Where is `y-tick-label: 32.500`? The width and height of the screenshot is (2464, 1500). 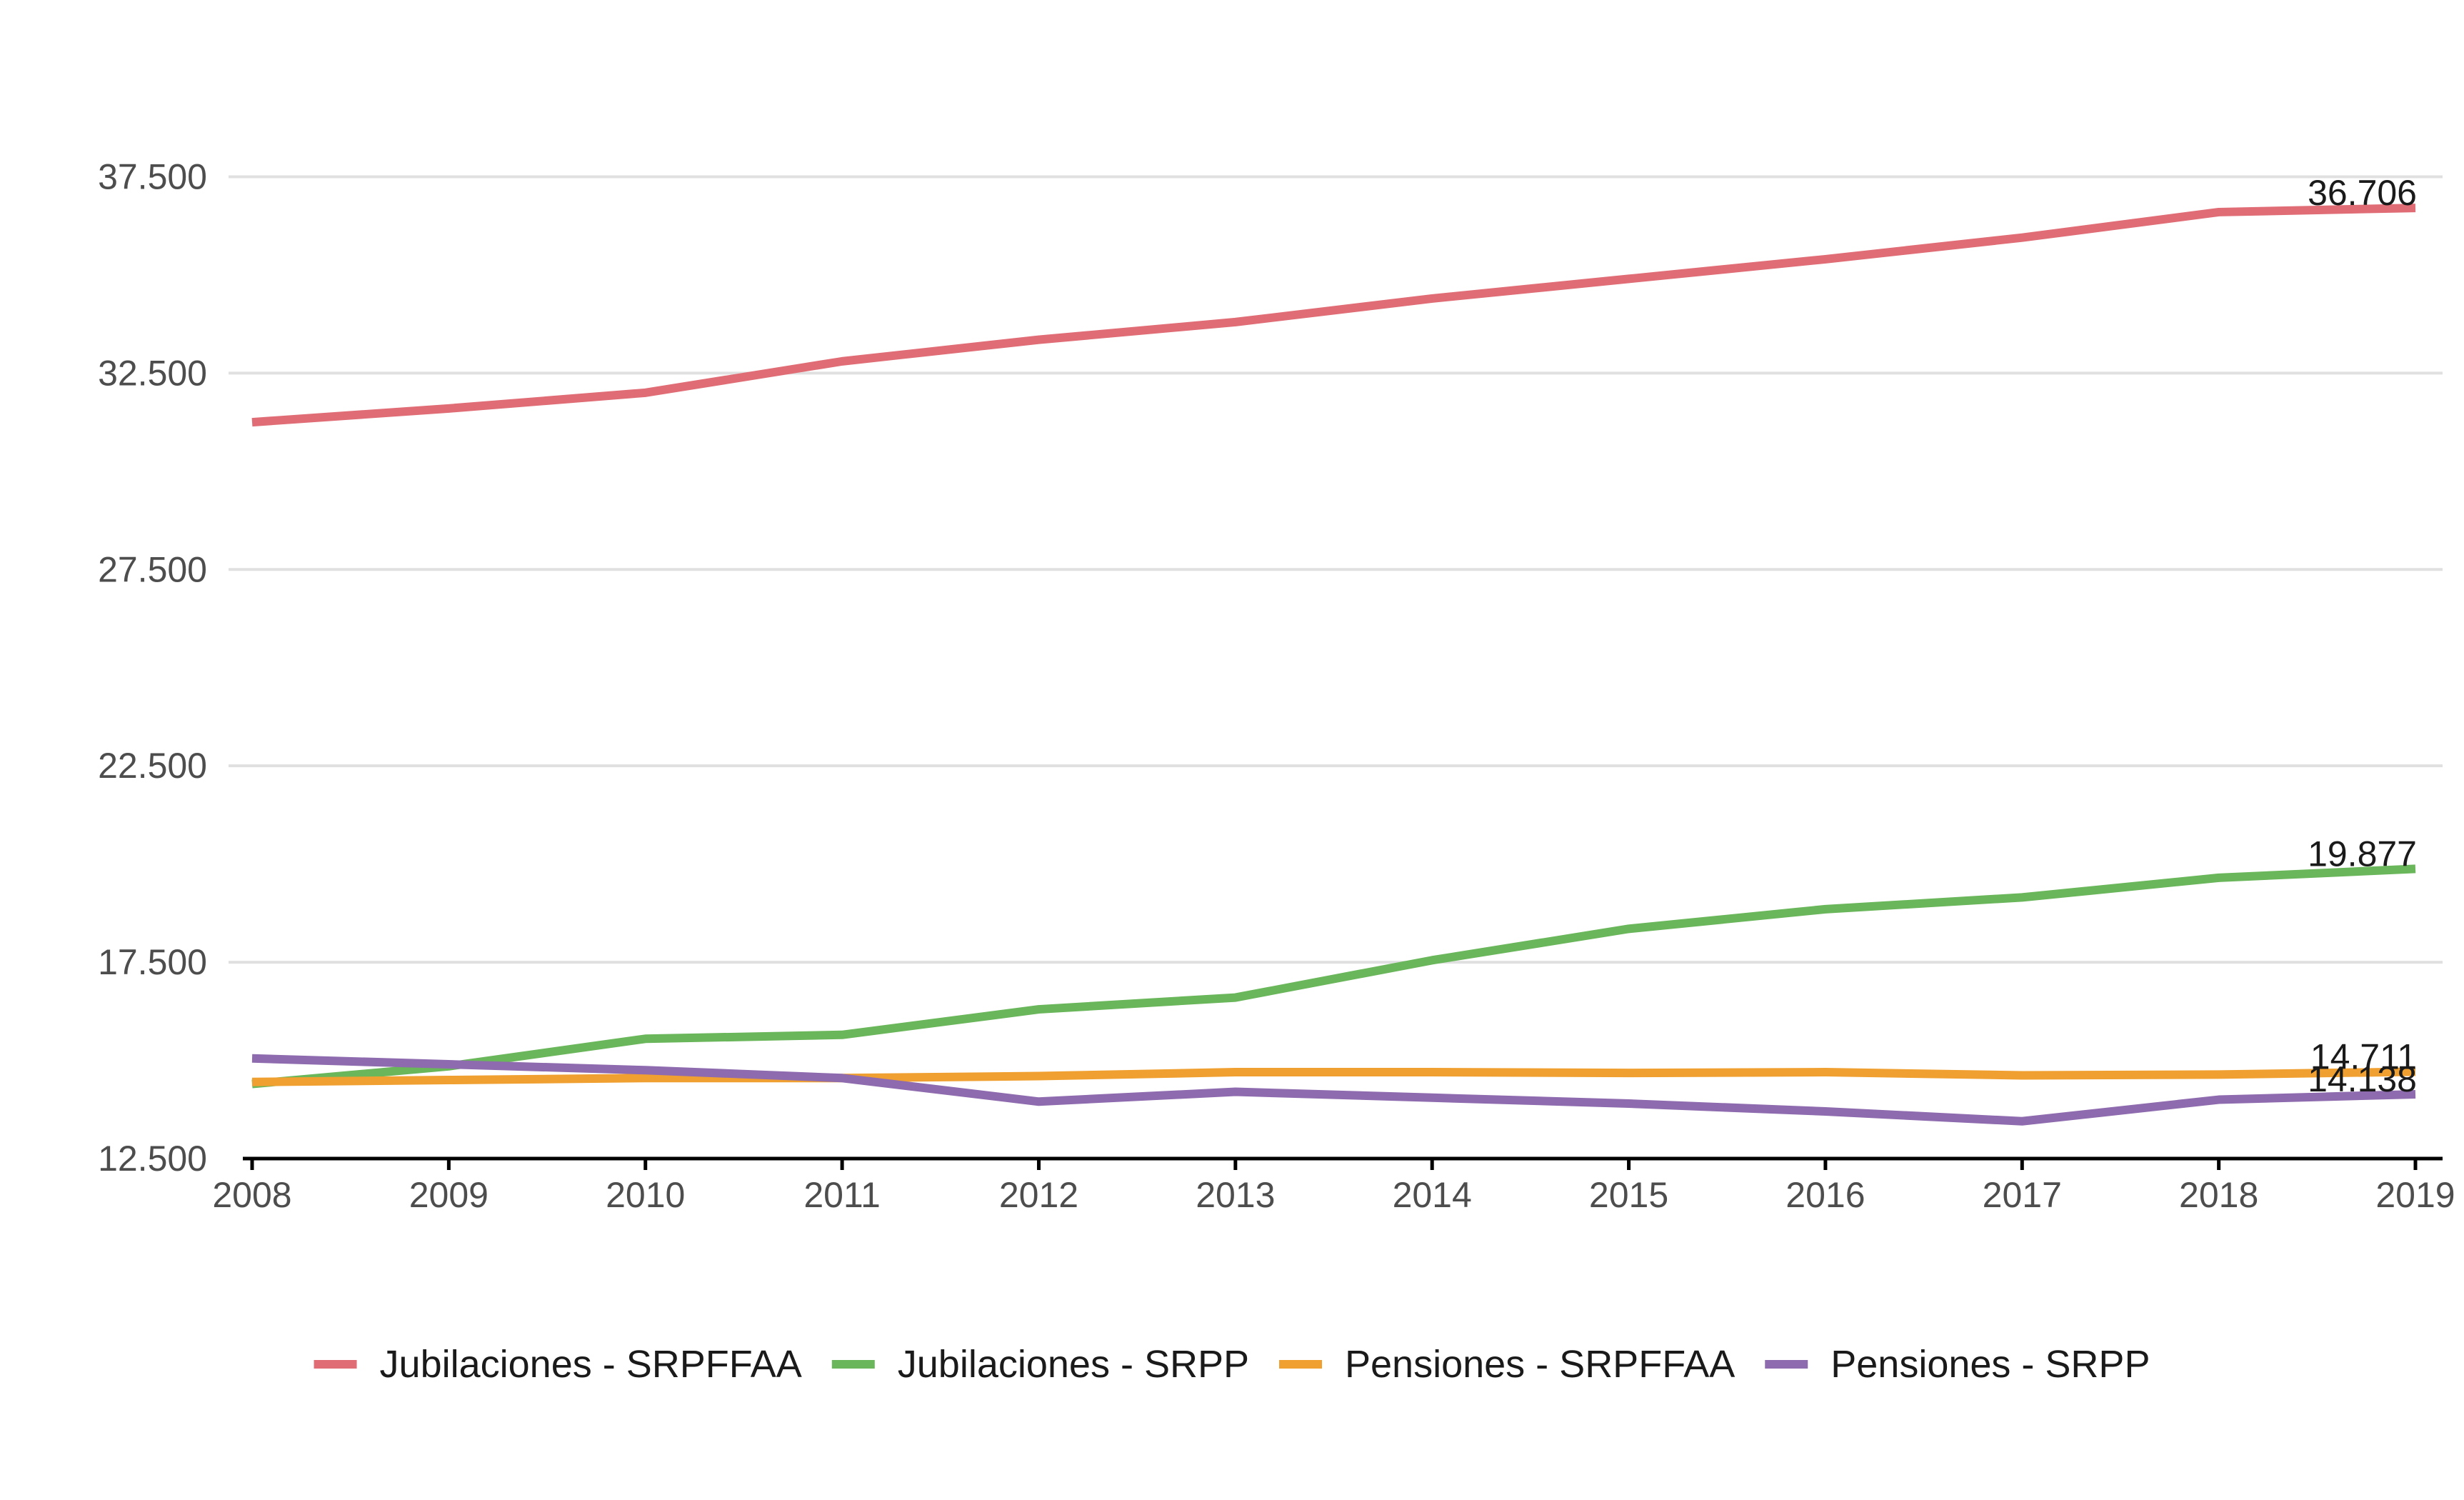 y-tick-label: 32.500 is located at coordinates (152, 373).